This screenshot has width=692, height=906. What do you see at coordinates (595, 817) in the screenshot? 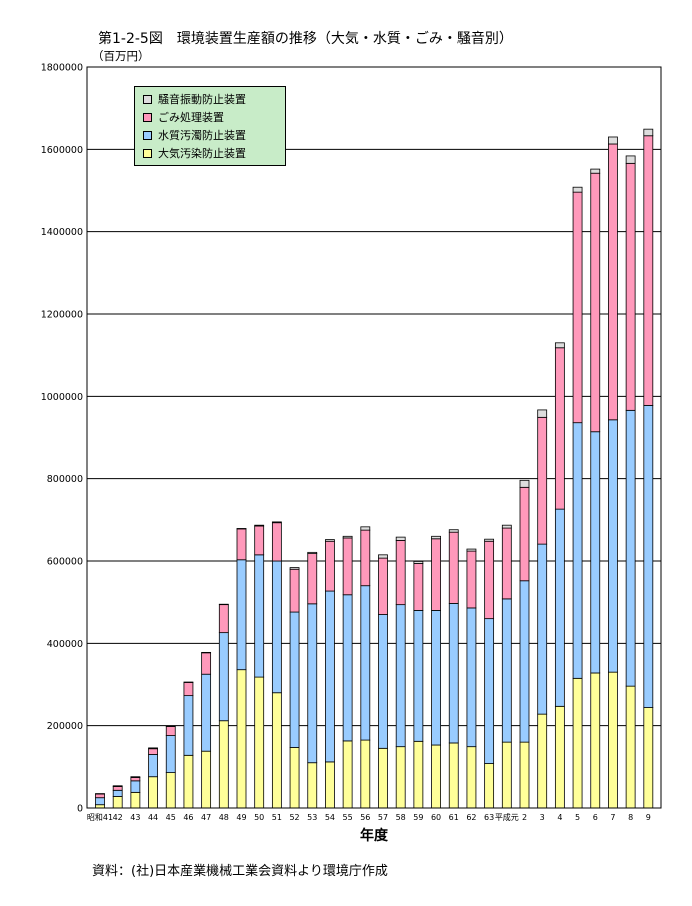
I see `x-tick-label: 6` at bounding box center [595, 817].